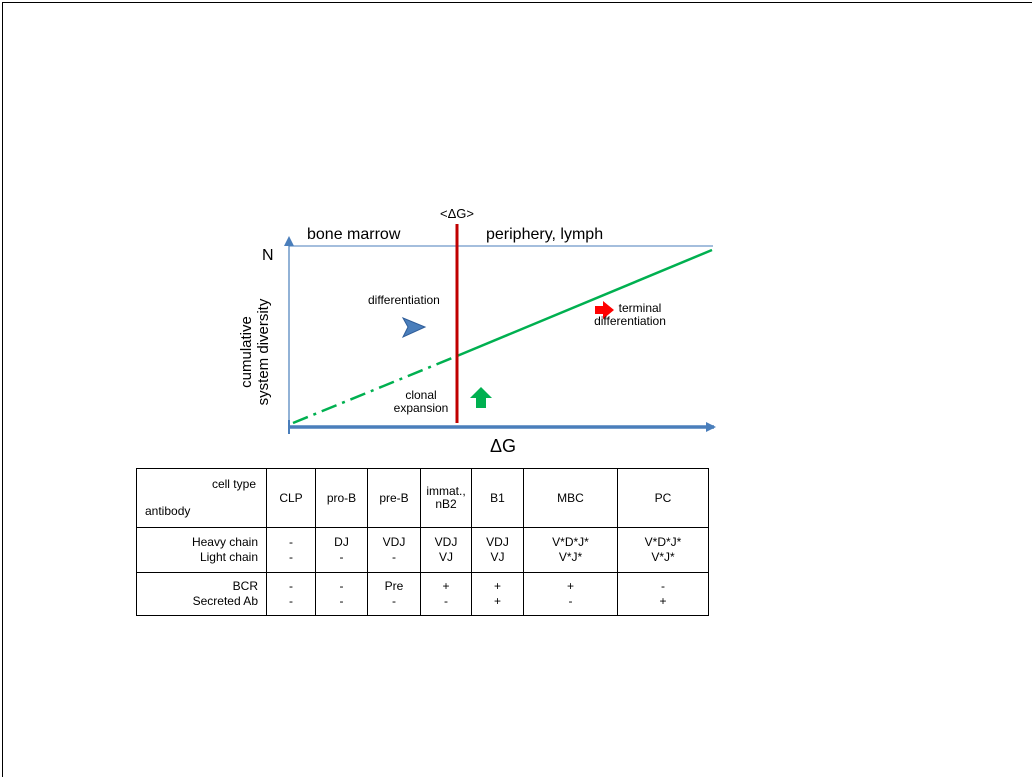 This screenshot has width=1034, height=779. I want to click on terminal-differentiation-arrow-icon, so click(604, 310).